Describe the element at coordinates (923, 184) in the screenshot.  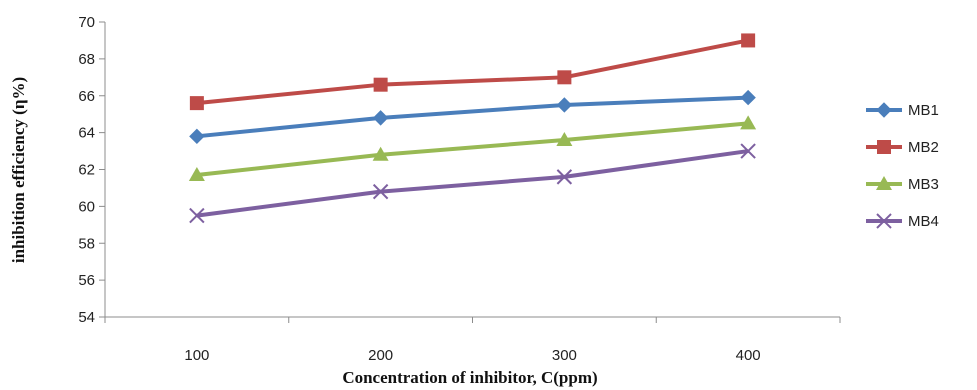
I see `legend-label: MB3` at that location.